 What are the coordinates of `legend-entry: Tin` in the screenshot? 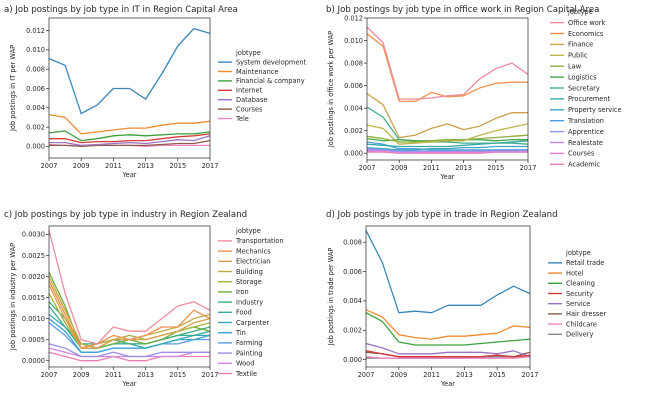 It's located at (240, 333).